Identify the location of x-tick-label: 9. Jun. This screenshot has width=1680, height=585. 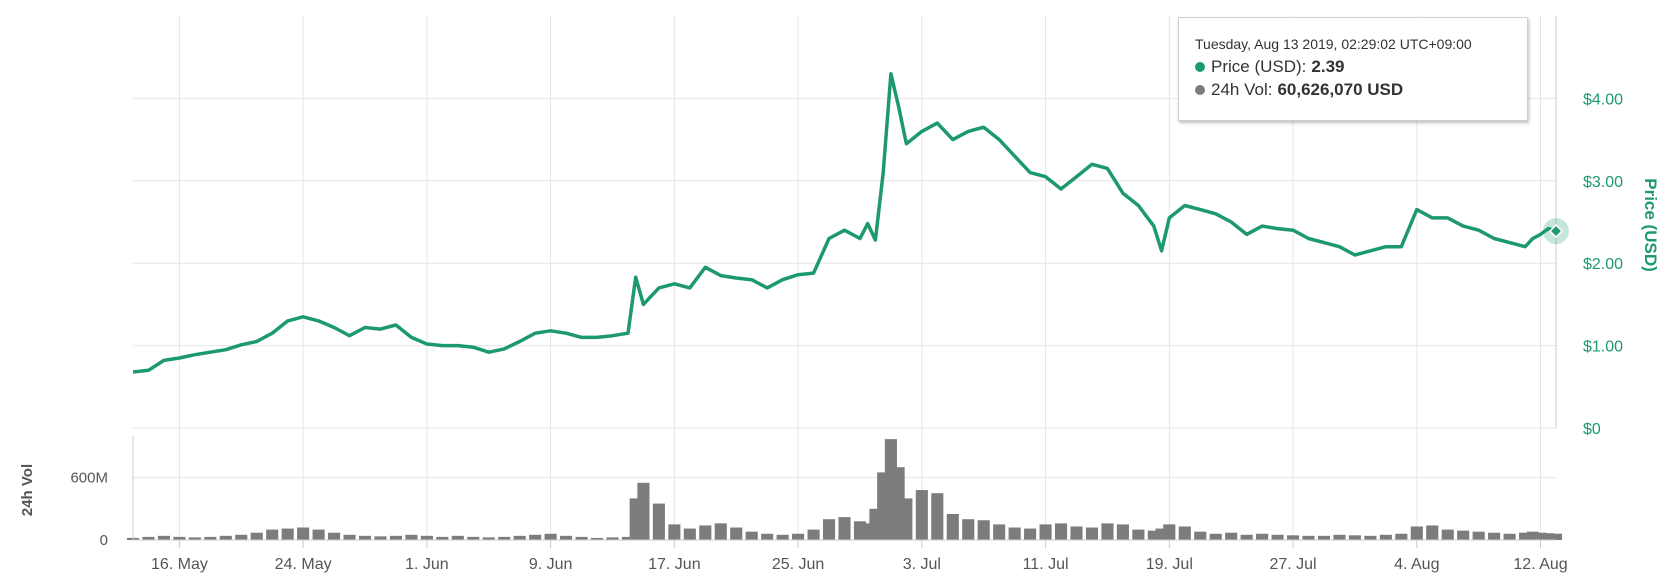
(551, 564).